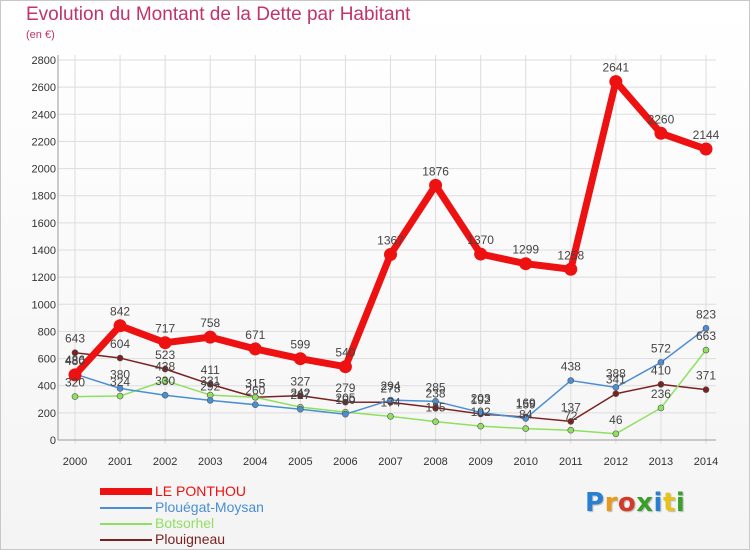 This screenshot has height=550, width=750. What do you see at coordinates (44, 170) in the screenshot?
I see `y-tick-label: 2000` at bounding box center [44, 170].